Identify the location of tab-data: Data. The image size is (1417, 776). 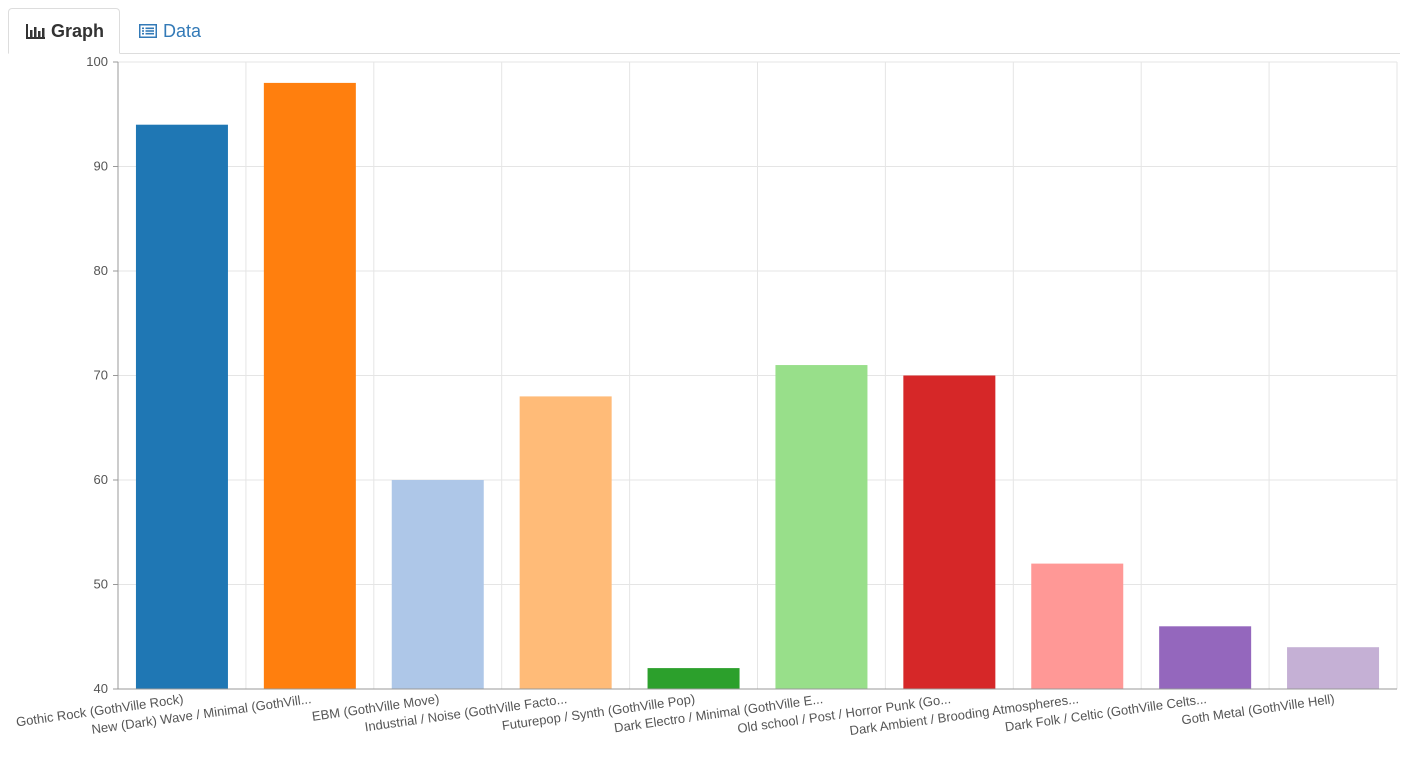
(181, 31).